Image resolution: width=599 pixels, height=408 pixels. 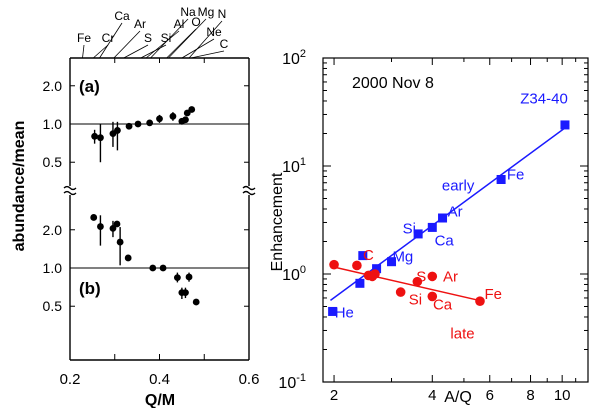 I want to click on y-axis-title: Enhancement, so click(x=277, y=221).